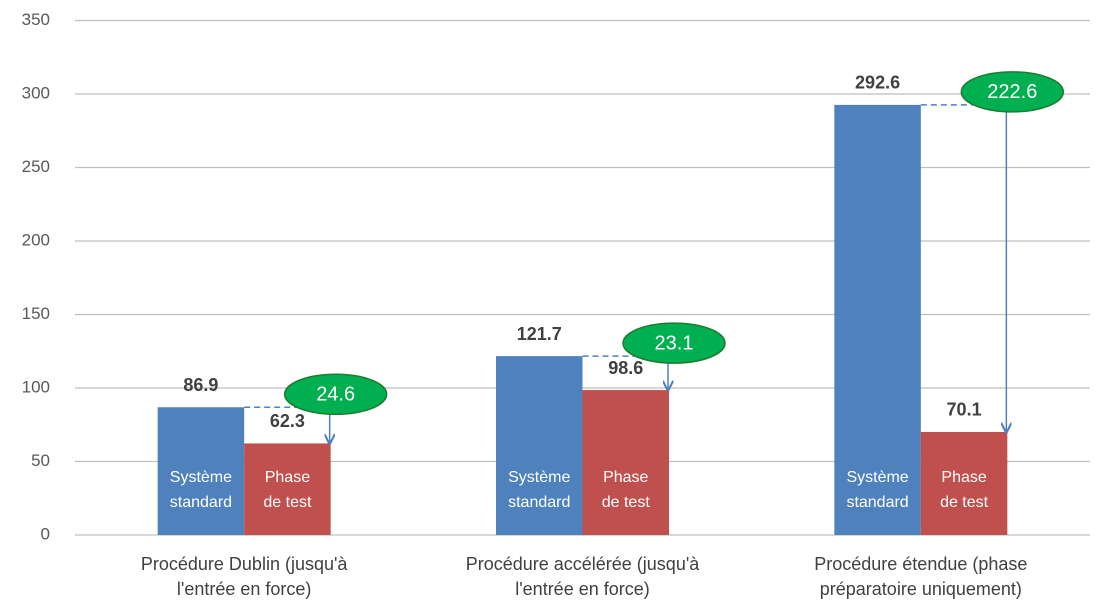  I want to click on y-tick-label: 150, so click(36, 313).